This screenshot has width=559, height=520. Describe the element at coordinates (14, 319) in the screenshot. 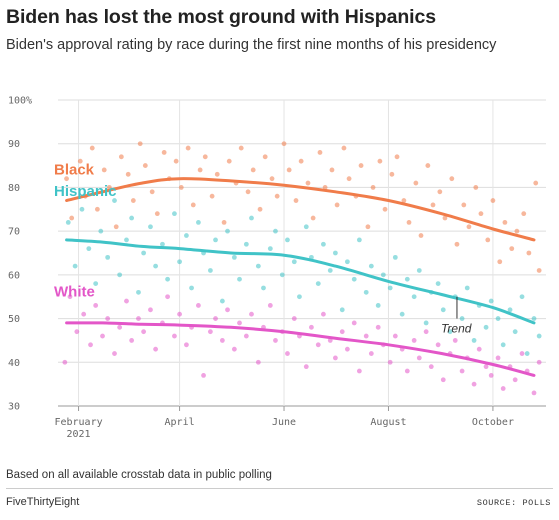

I see `y-tick-label: 50` at that location.